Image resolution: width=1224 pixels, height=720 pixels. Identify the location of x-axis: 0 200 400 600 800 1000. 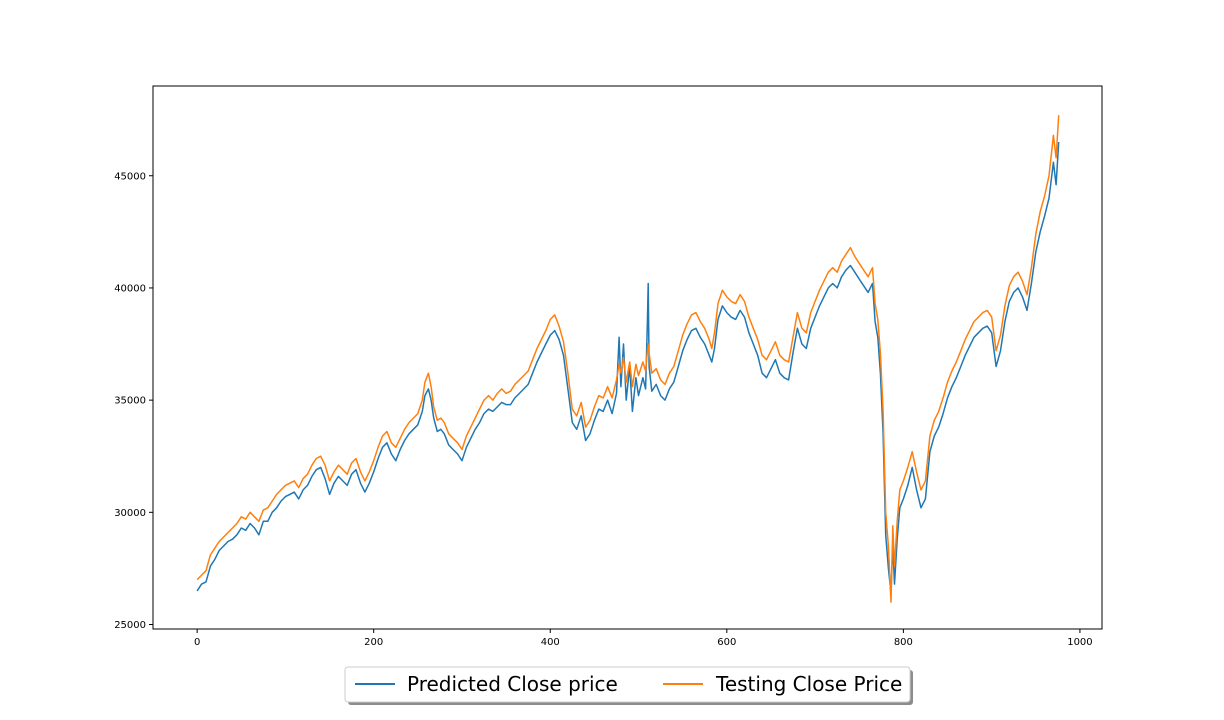
(643, 638).